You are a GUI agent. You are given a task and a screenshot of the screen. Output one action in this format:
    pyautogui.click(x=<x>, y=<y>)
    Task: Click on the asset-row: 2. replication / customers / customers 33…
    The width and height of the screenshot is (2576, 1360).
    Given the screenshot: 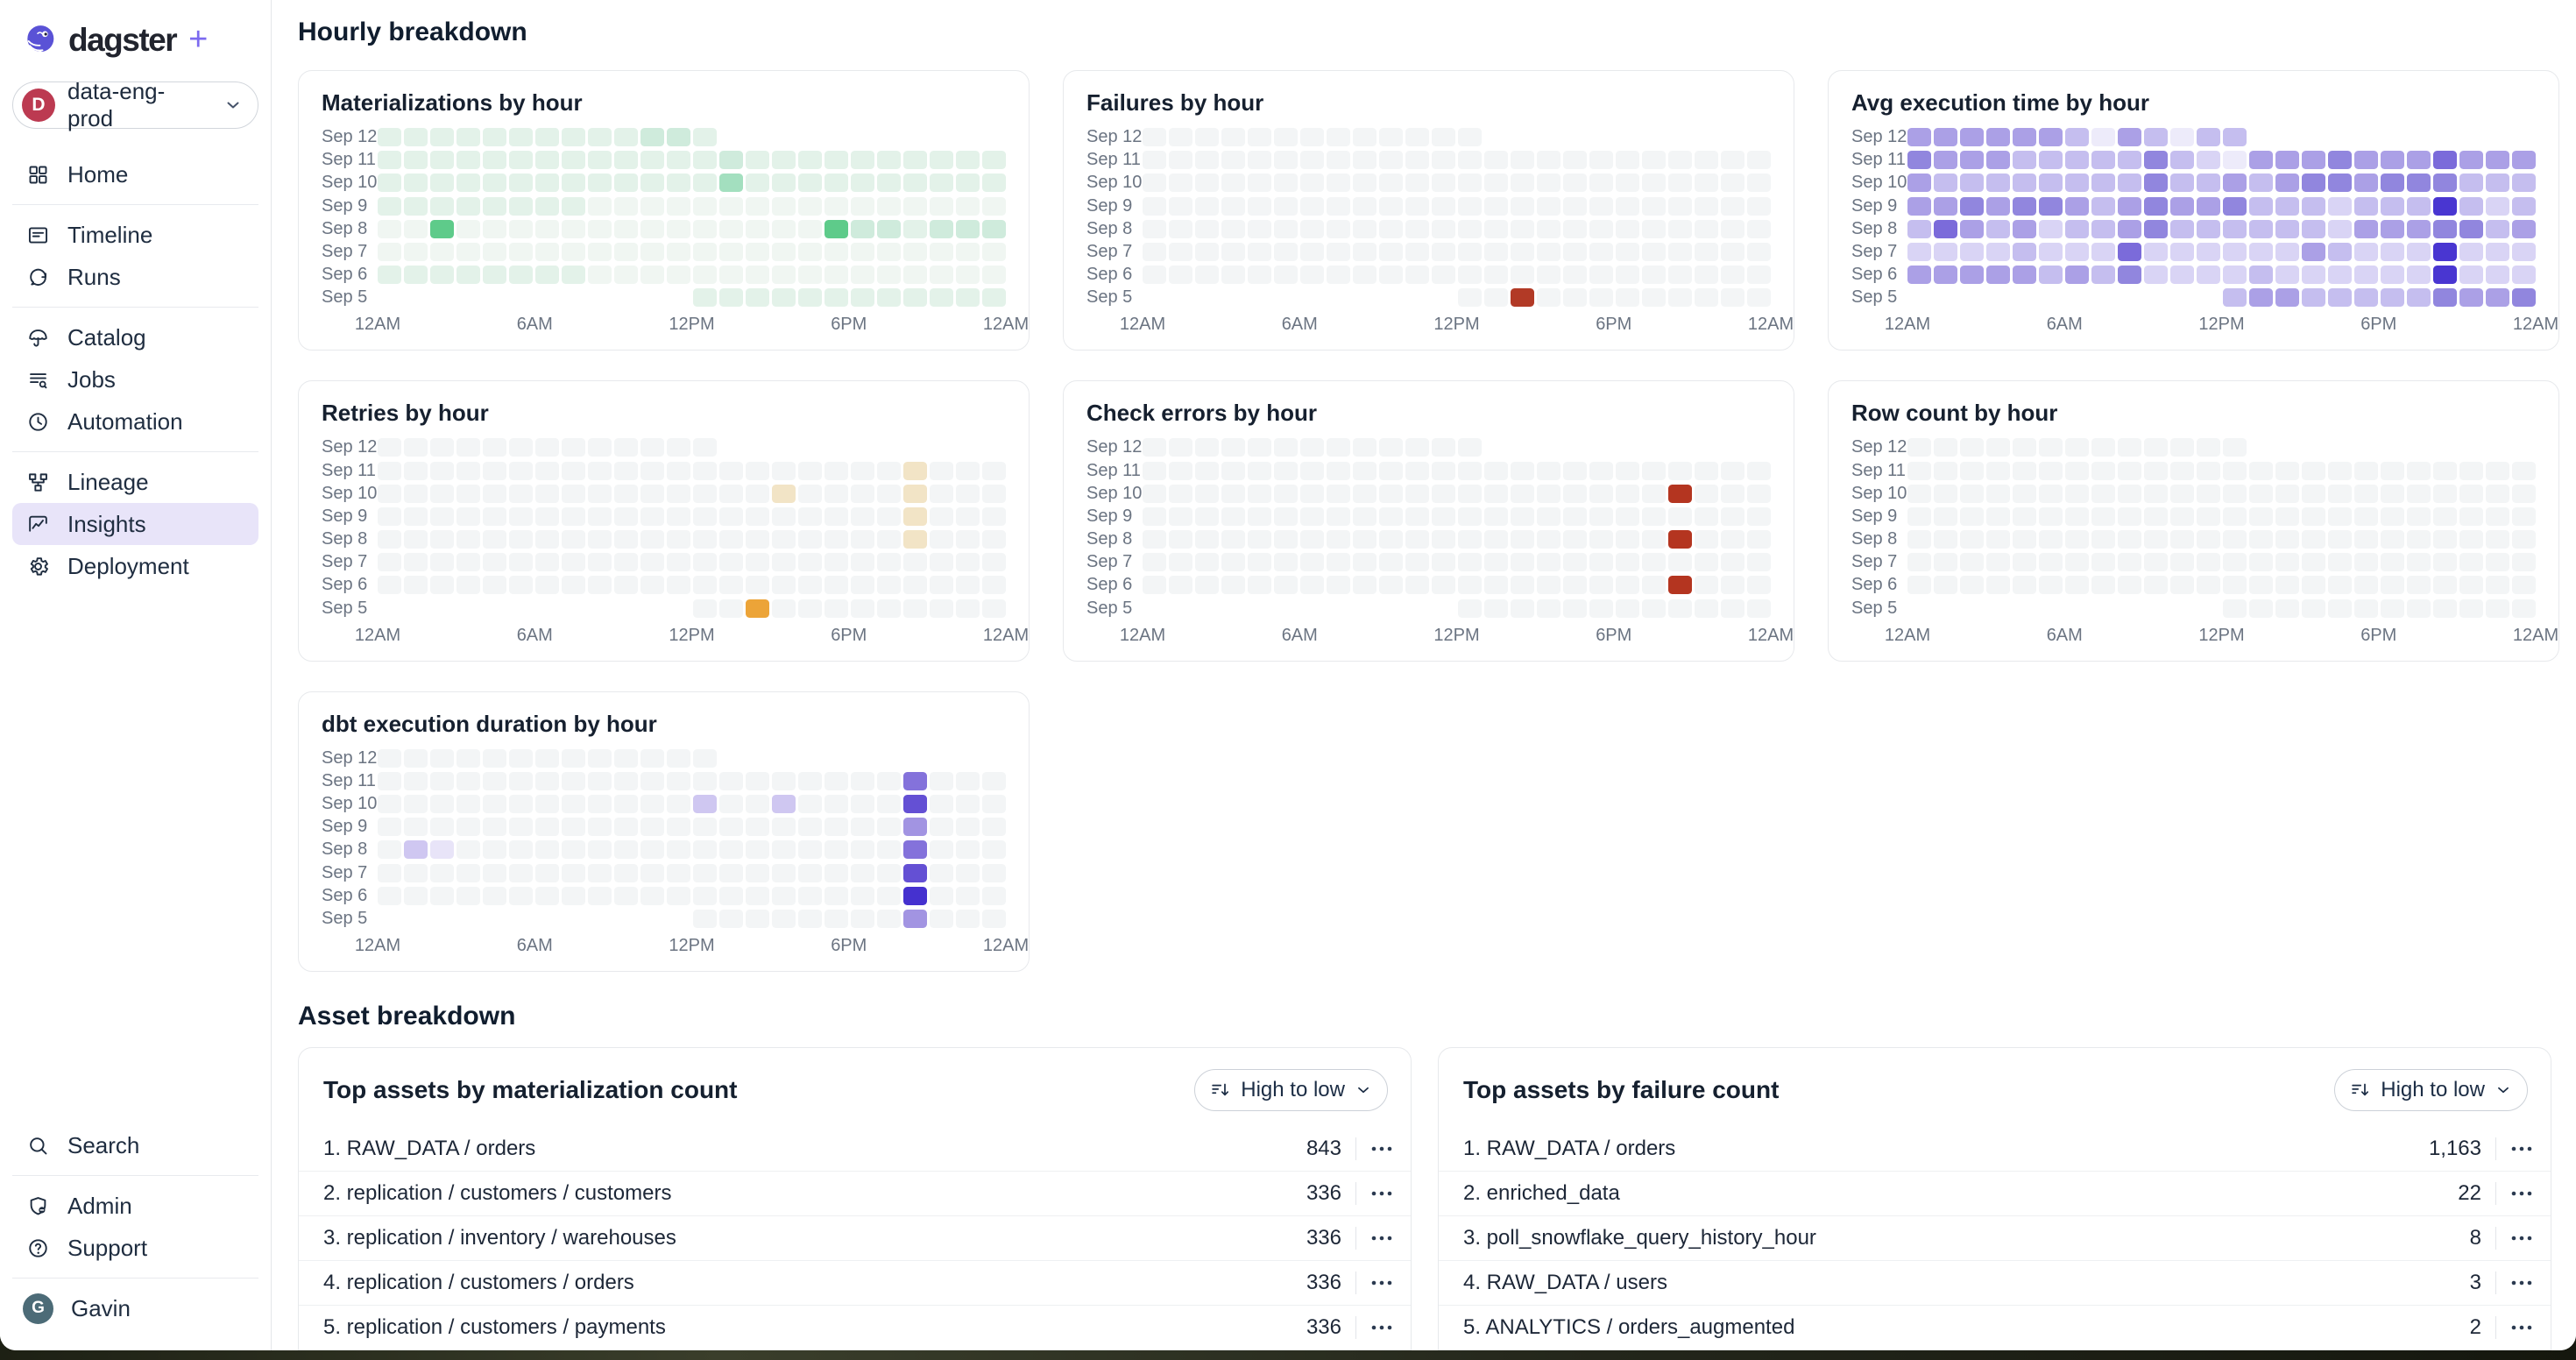 What is the action you would take?
    pyautogui.click(x=855, y=1192)
    